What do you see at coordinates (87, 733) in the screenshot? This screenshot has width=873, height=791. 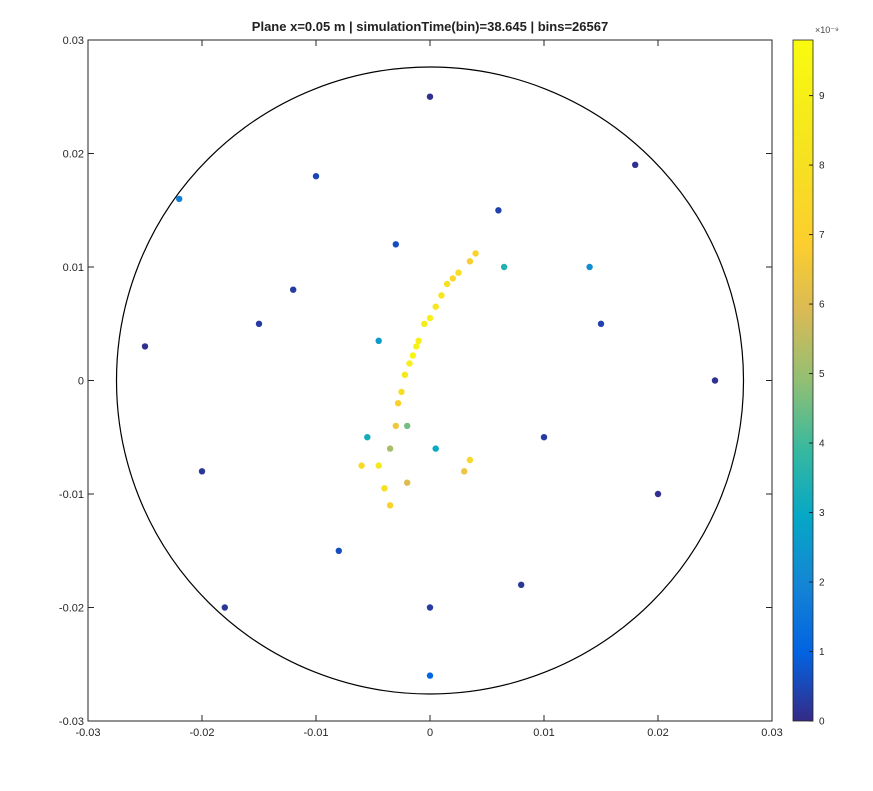 I see `x-tick-label: -0.03` at bounding box center [87, 733].